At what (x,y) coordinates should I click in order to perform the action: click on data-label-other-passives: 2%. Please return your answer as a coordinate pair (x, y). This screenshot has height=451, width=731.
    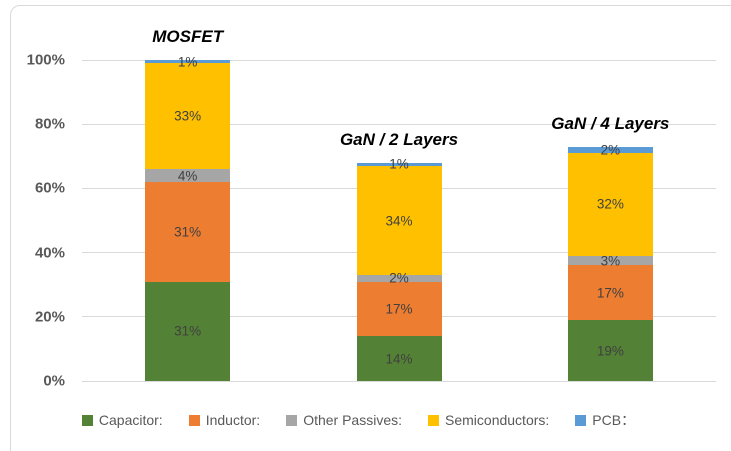
    Looking at the image, I should click on (399, 278).